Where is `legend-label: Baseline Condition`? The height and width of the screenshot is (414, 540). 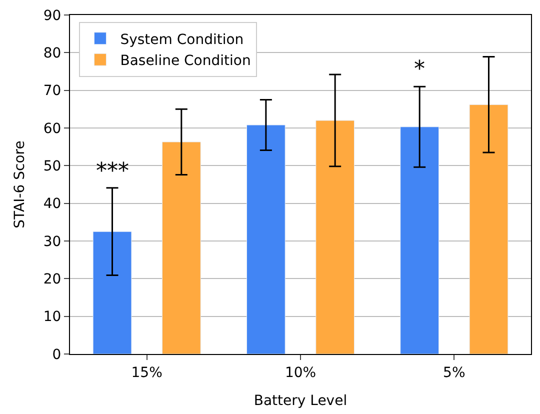
legend-label: Baseline Condition is located at coordinates (185, 61).